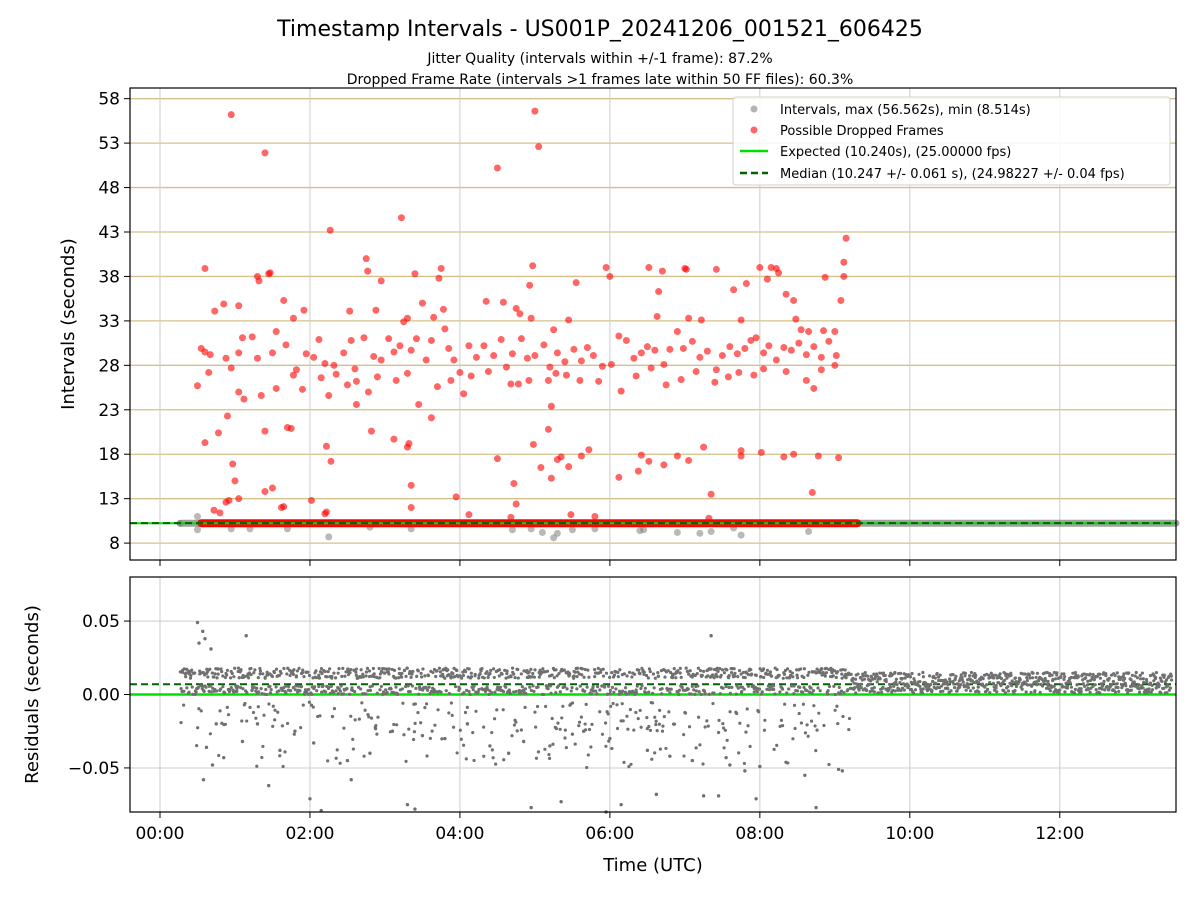  I want to click on x-tick-label: 00:00, so click(159, 834).